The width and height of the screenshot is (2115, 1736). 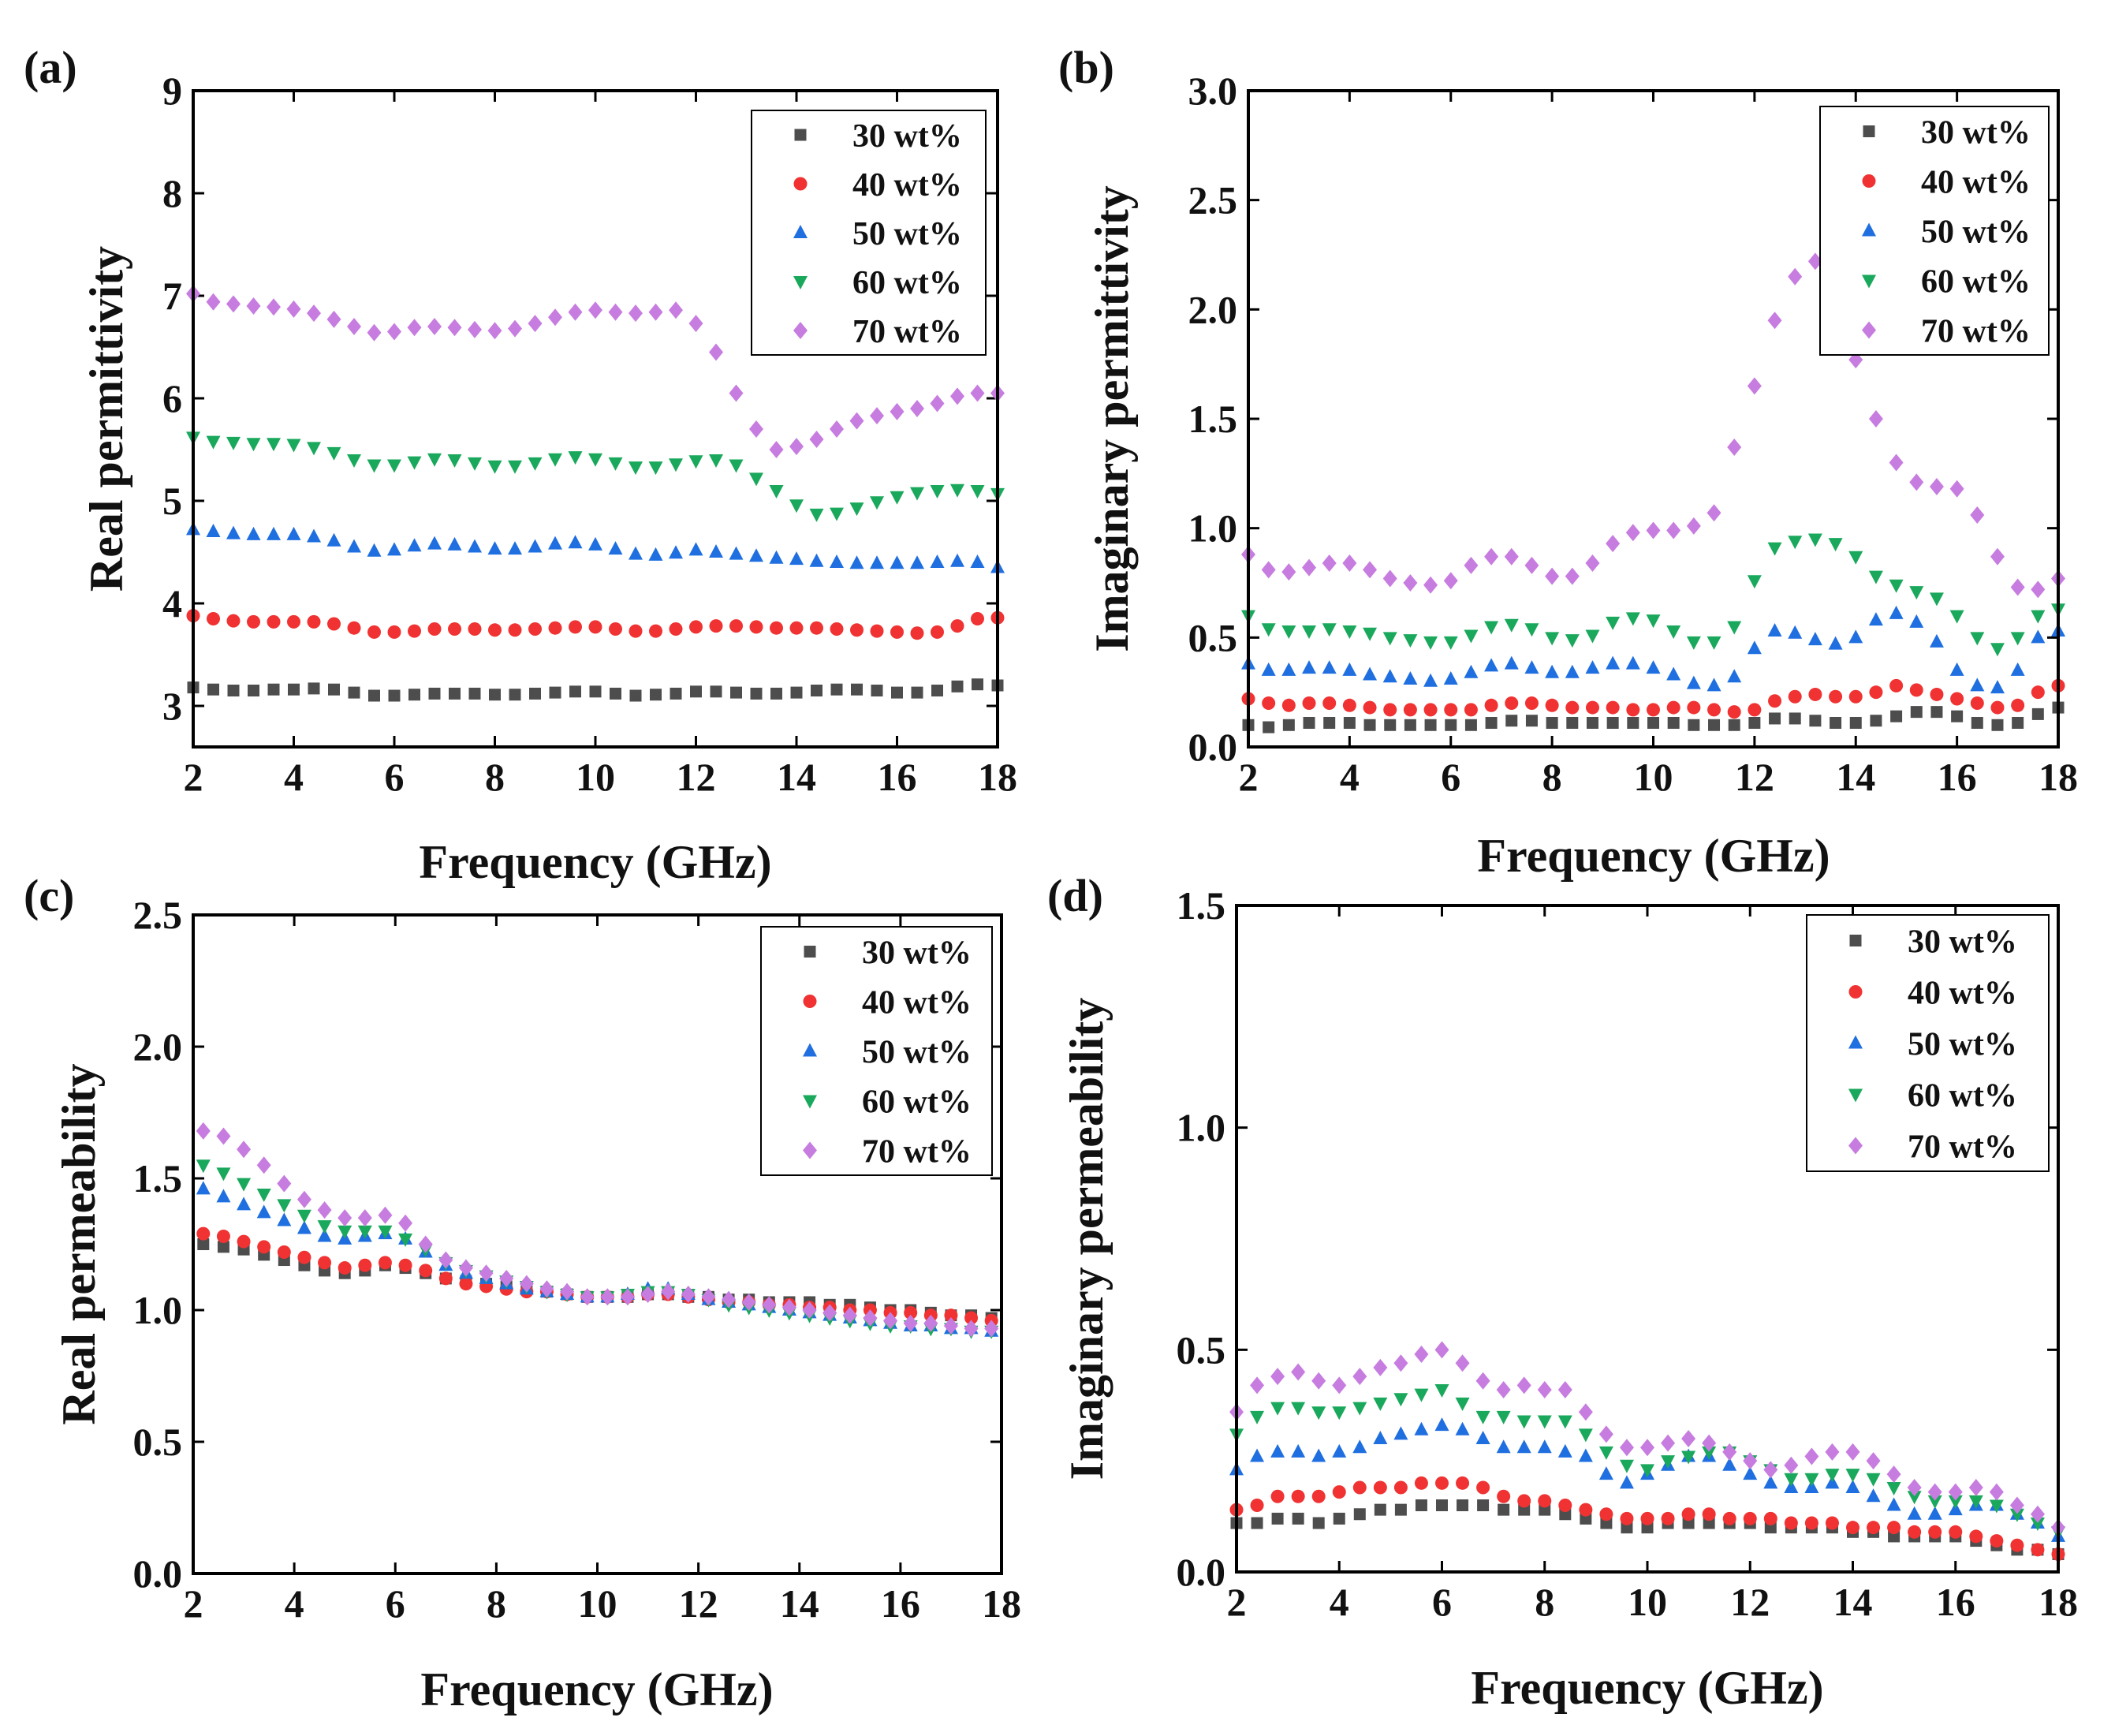 What do you see at coordinates (1956, 1602) in the screenshot?
I see `x-tick-label: 16` at bounding box center [1956, 1602].